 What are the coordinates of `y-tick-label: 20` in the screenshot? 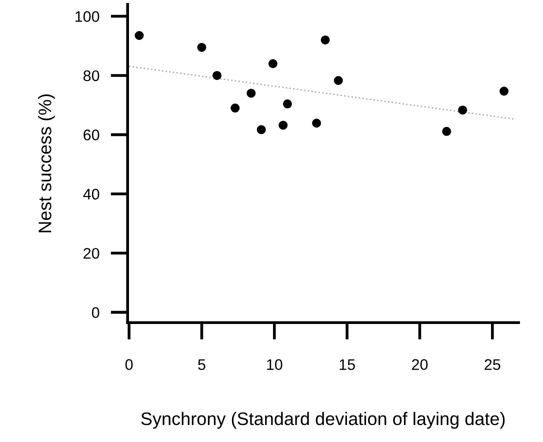 It's located at (92, 253).